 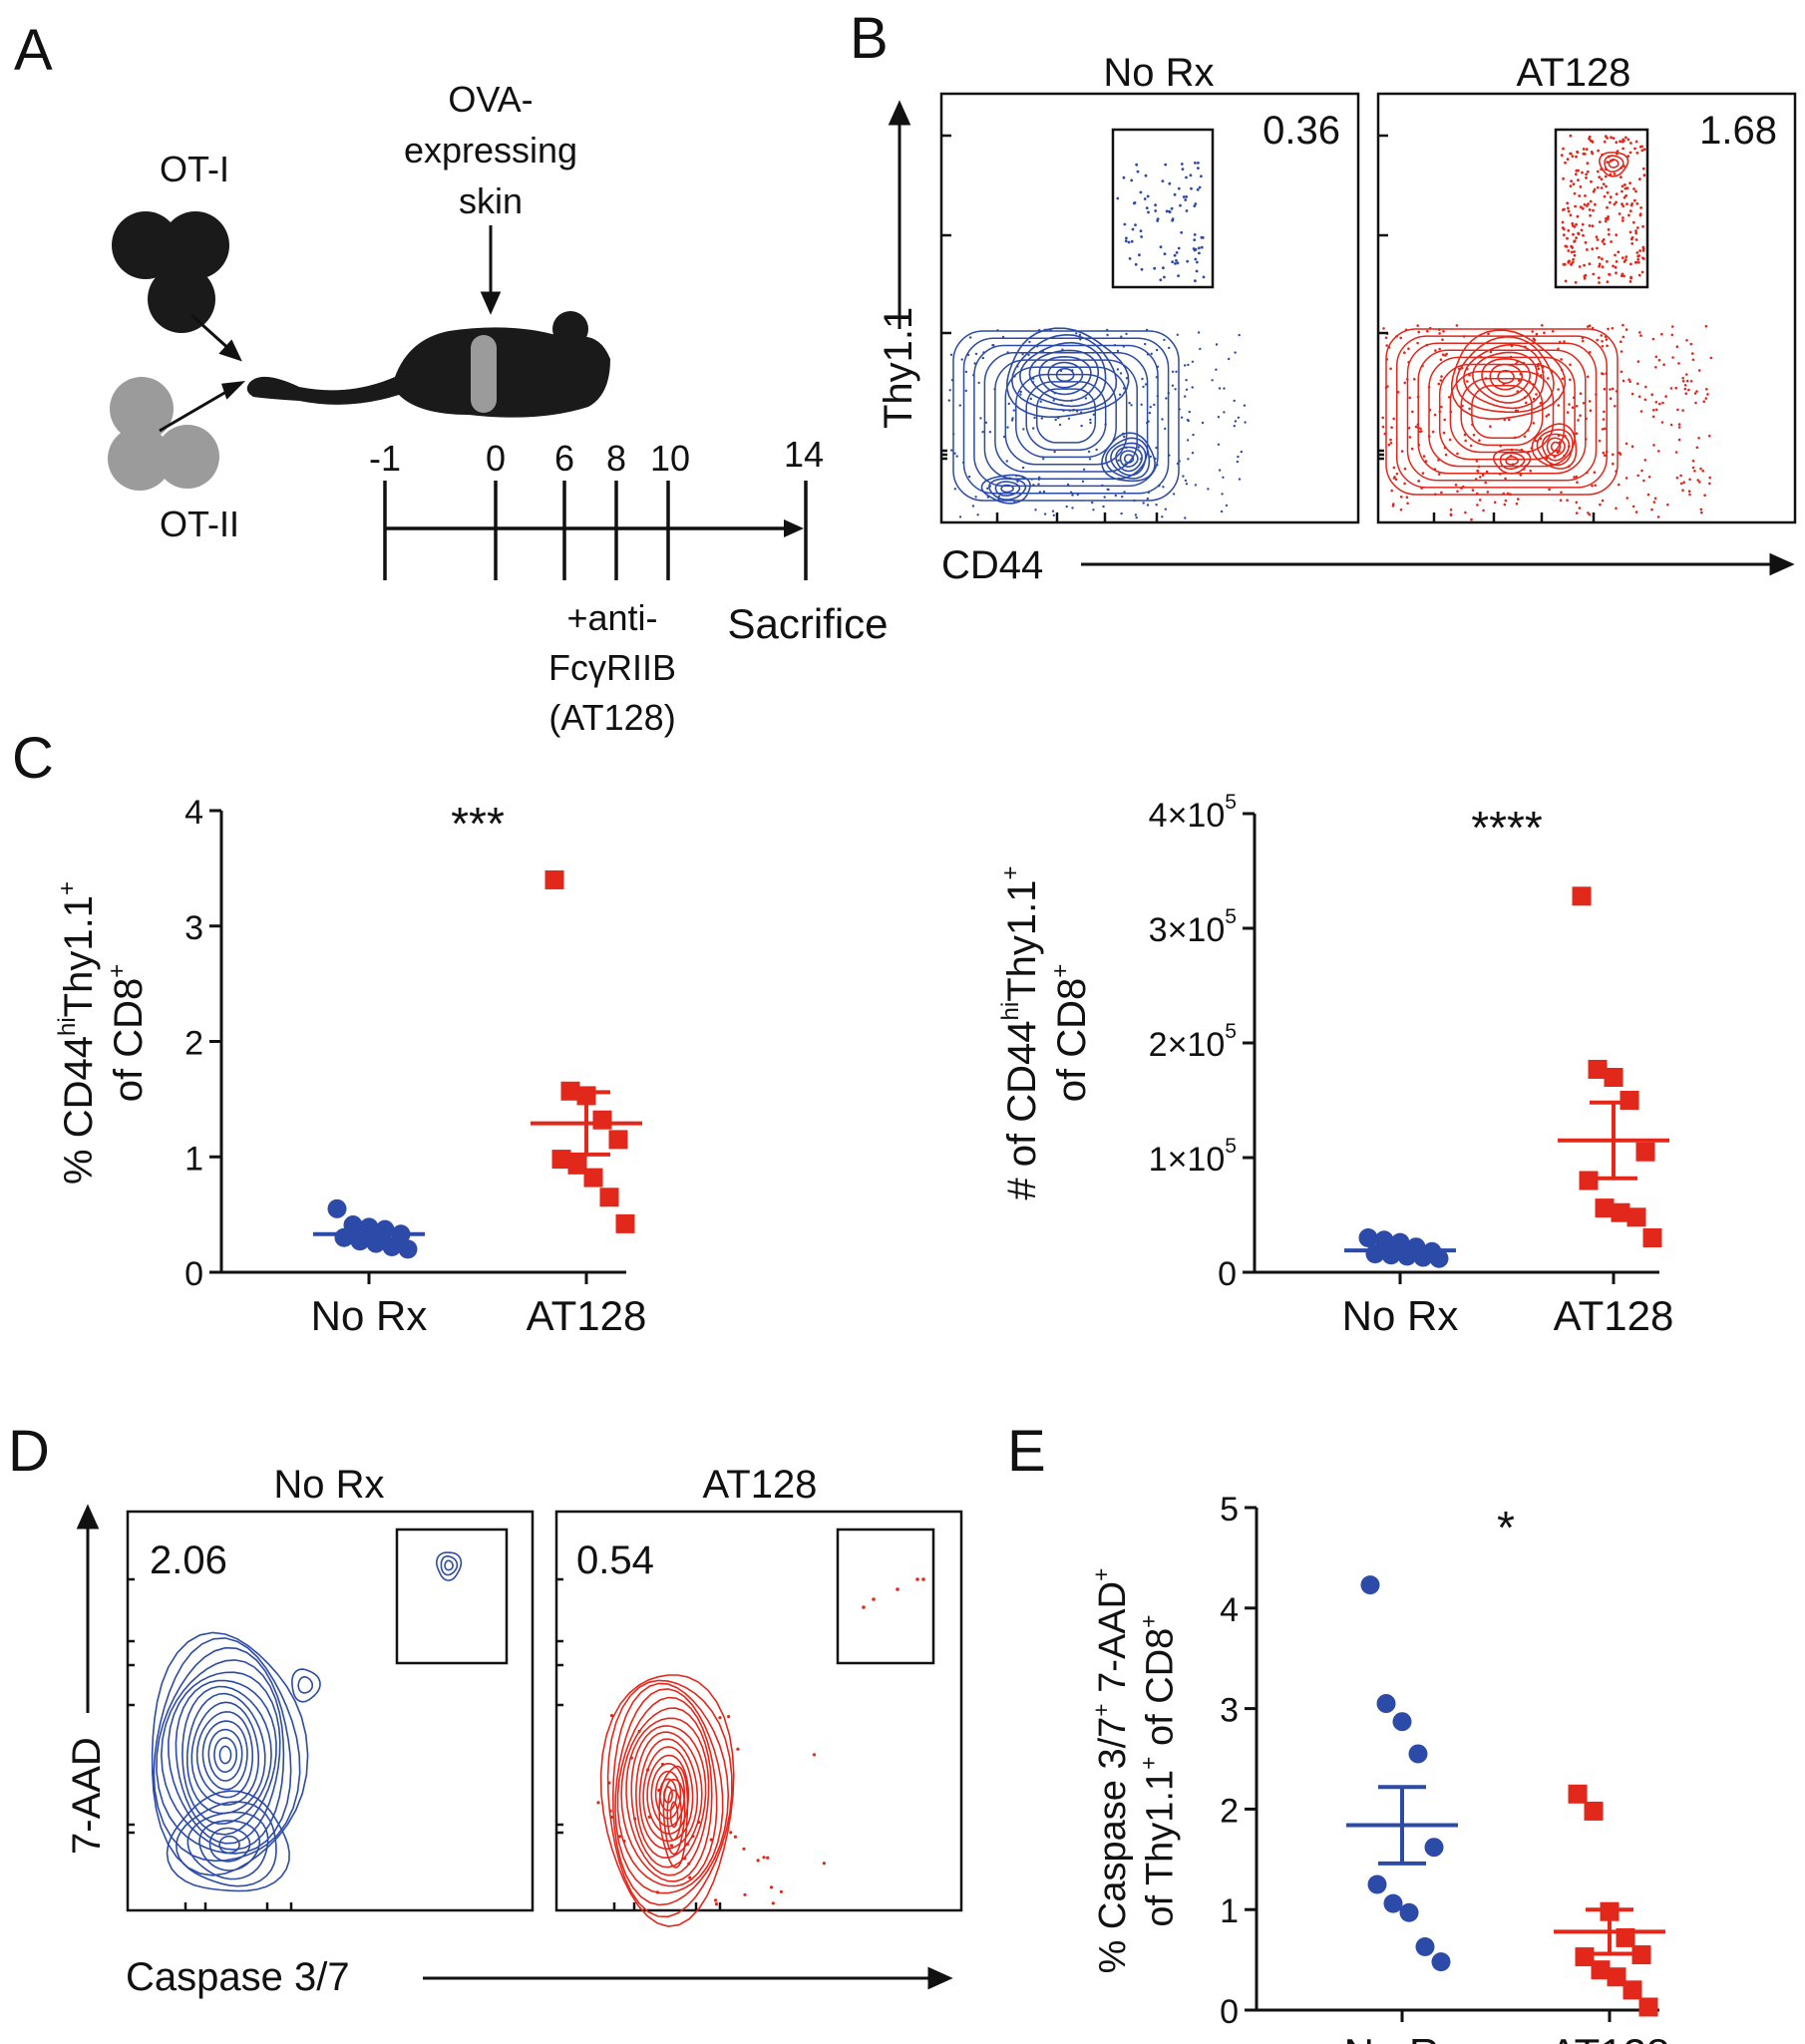 What do you see at coordinates (193, 1274) in the screenshot?
I see `y-tick-label: 0` at bounding box center [193, 1274].